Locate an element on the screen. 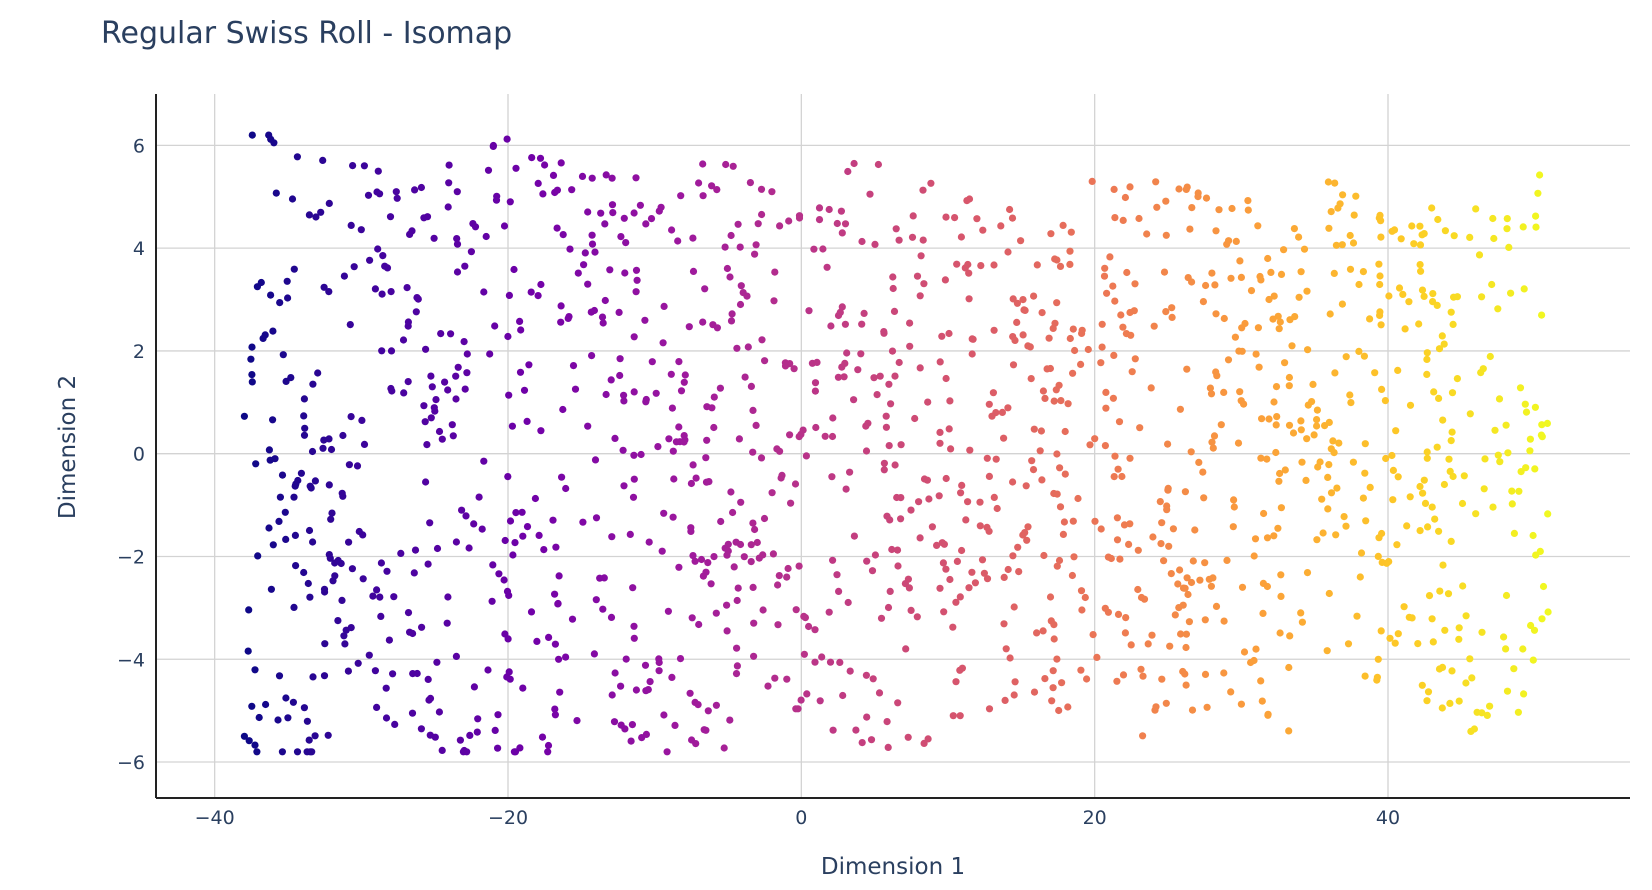  y-axis-title: Dimension 2 is located at coordinates (68, 447).